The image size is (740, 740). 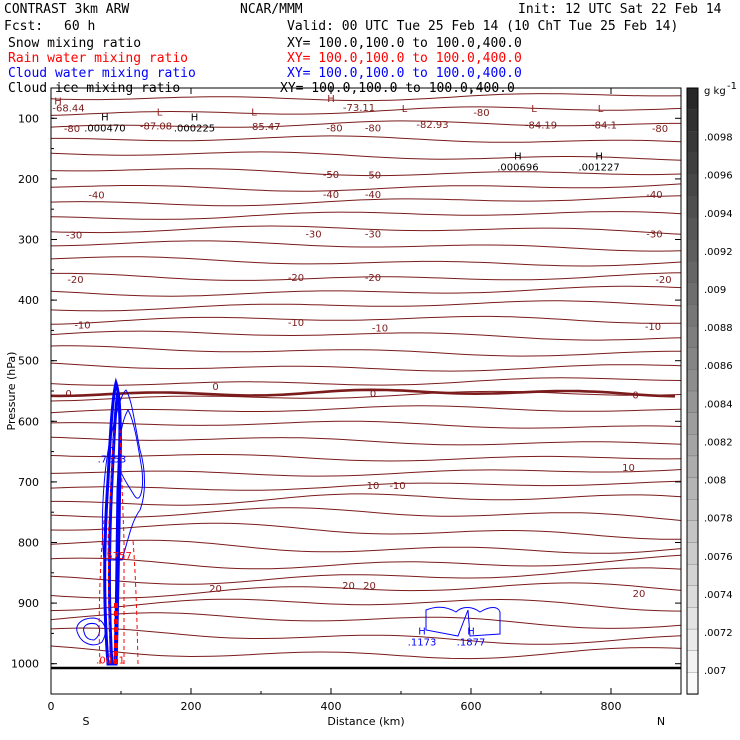 I want to click on zero-isotherm, so click(x=363, y=393).